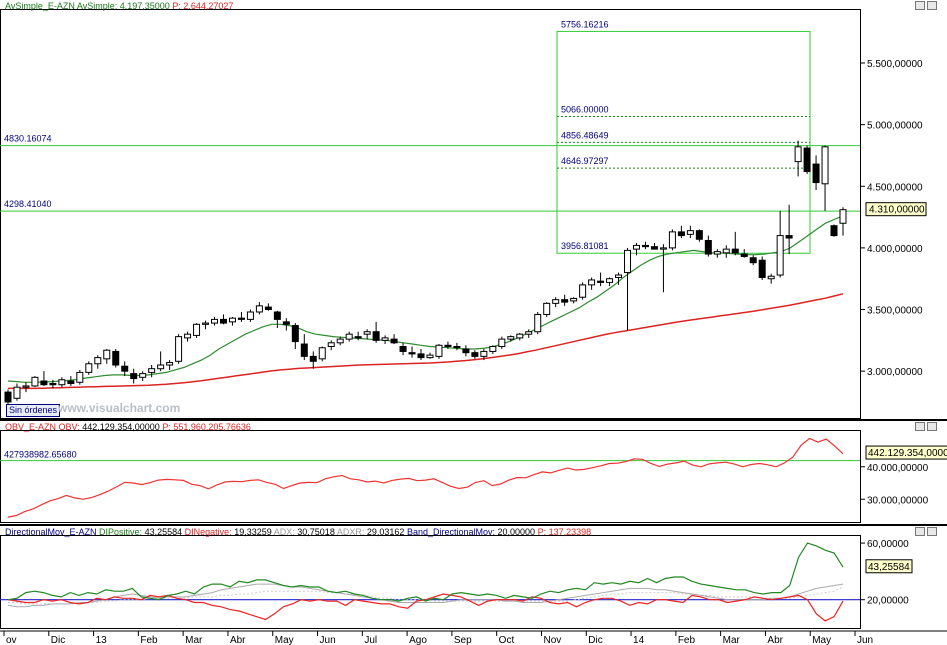 This screenshot has width=947, height=645. Describe the element at coordinates (585, 24) in the screenshot. I see `projection-level-label: 5756.16216` at that location.